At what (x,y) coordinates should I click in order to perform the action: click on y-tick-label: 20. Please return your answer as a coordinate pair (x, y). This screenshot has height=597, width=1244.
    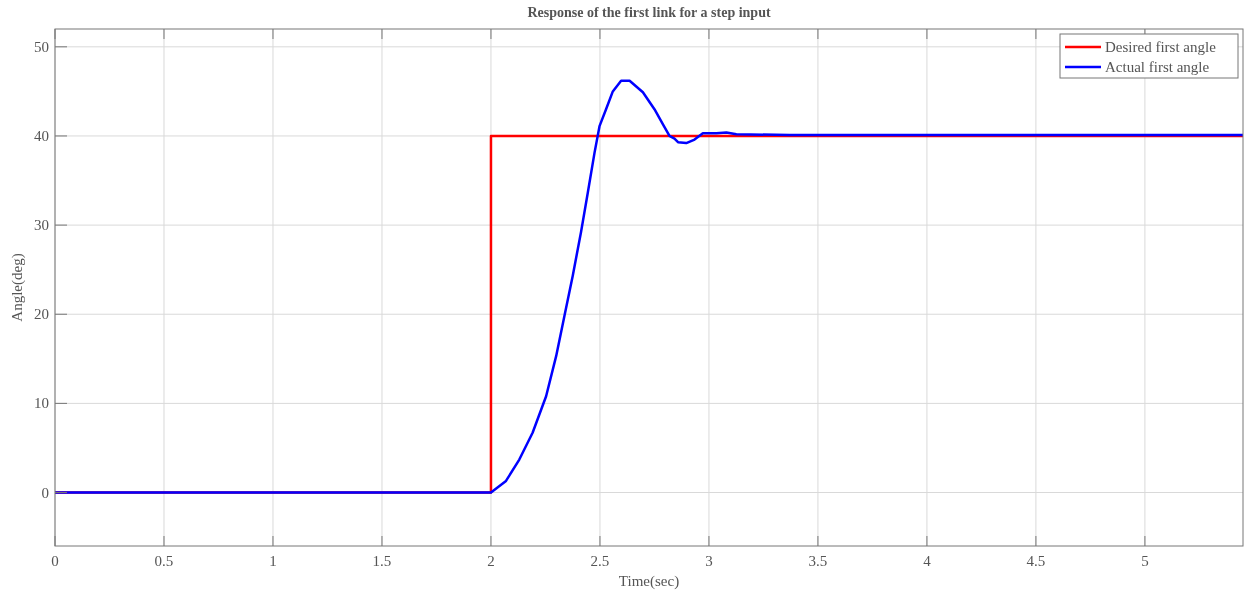
    Looking at the image, I should click on (41, 314).